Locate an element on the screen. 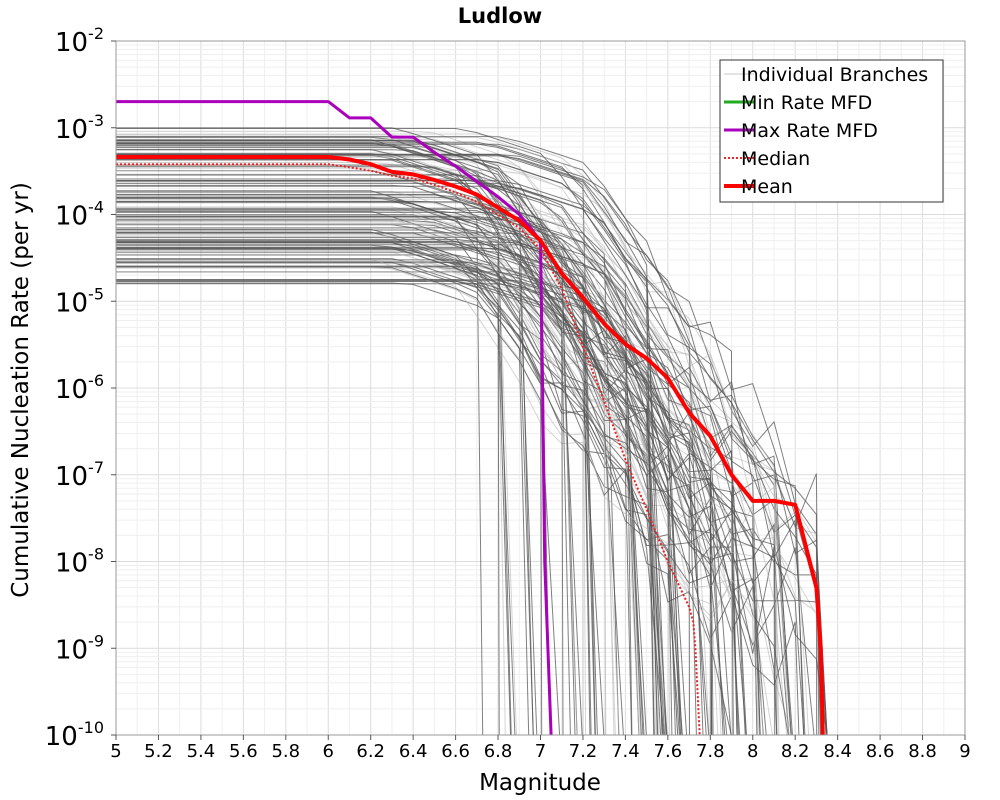 This screenshot has width=1000, height=800. legend-label: Min Rate MFD is located at coordinates (806, 103).